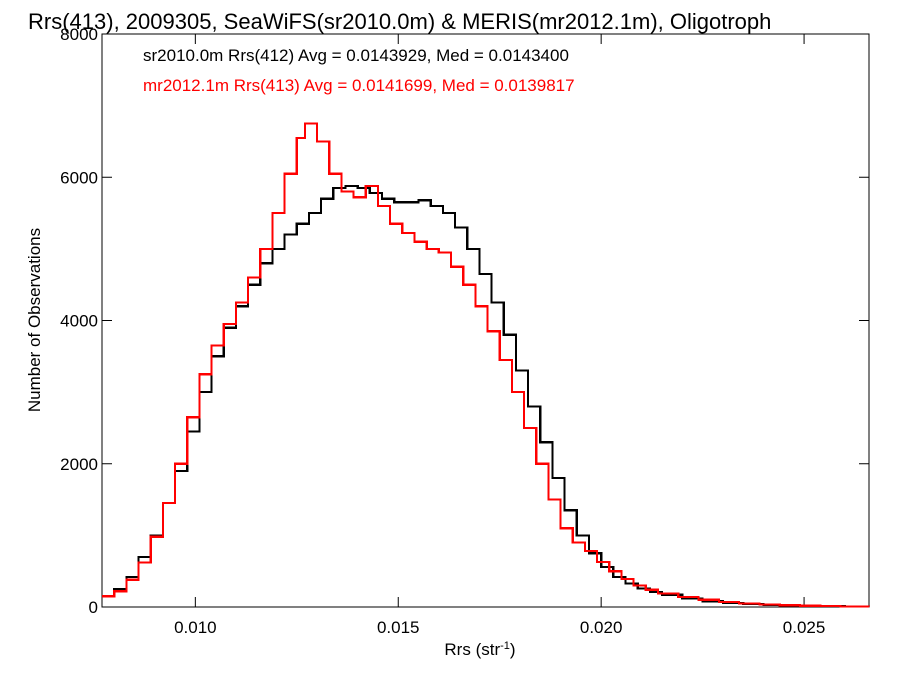  What do you see at coordinates (79, 177) in the screenshot?
I see `y-tick-label: 6000` at bounding box center [79, 177].